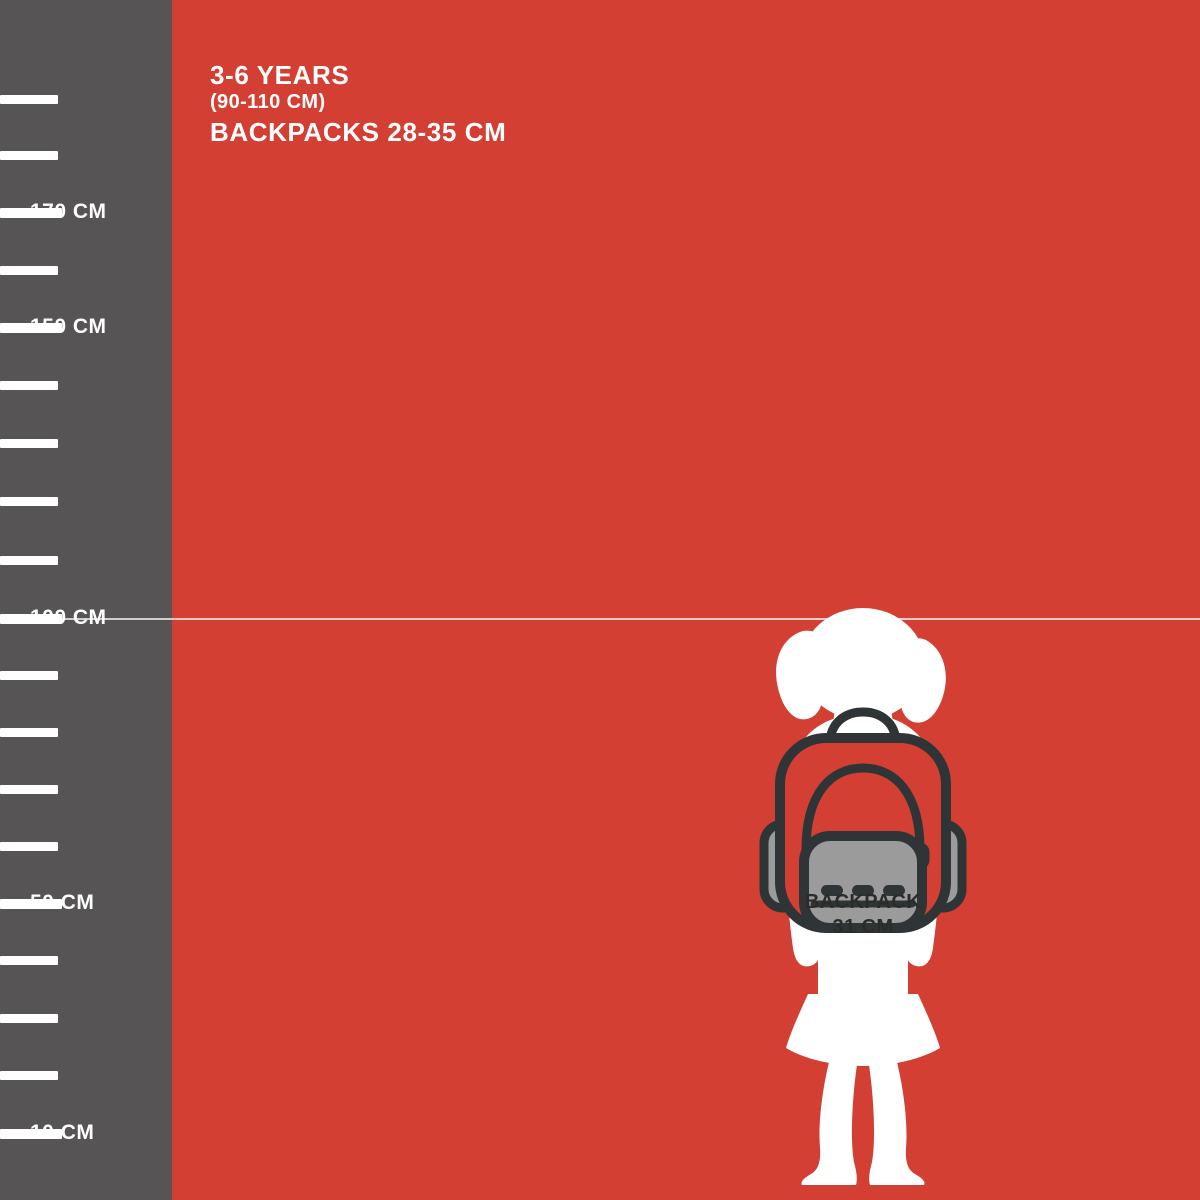 This screenshot has height=1200, width=1200. What do you see at coordinates (29, 443) in the screenshot?
I see `ruler-tick-130cm` at bounding box center [29, 443].